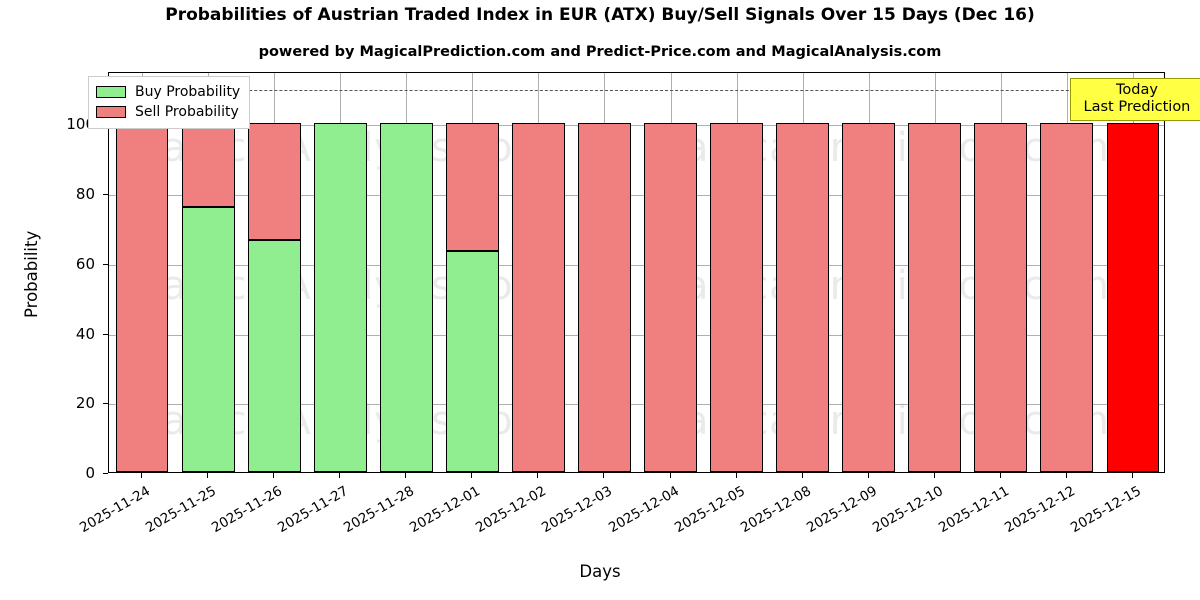  What do you see at coordinates (187, 112) in the screenshot?
I see `legend-label: Sell Probability` at bounding box center [187, 112].